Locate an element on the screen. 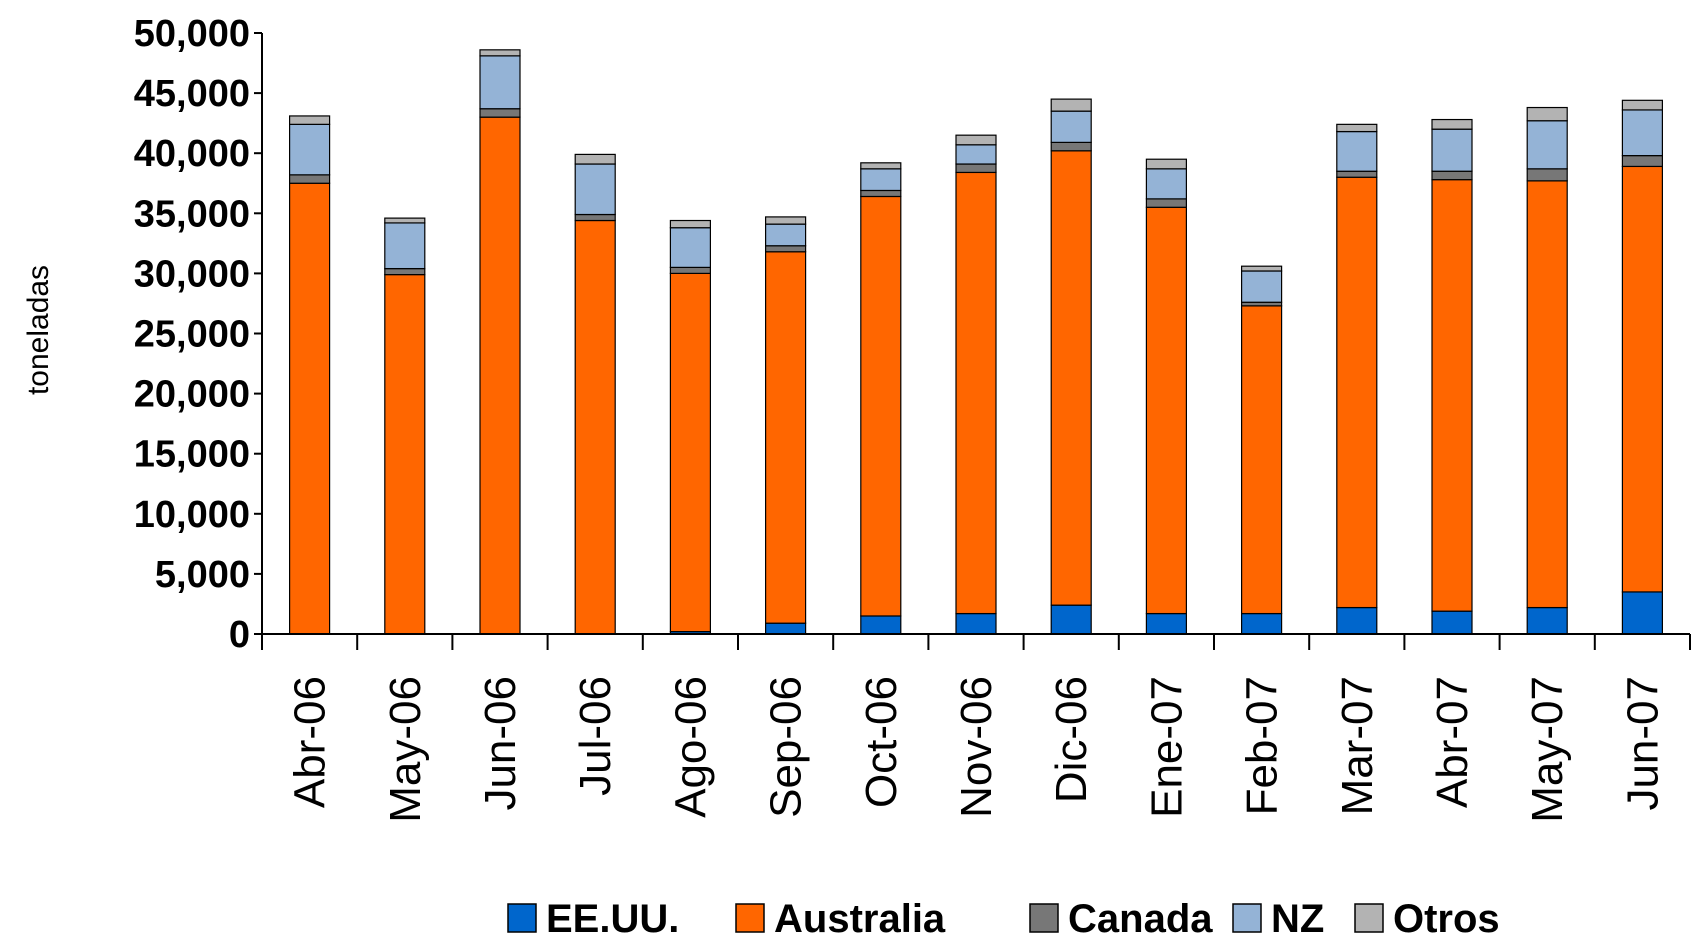 The image size is (1696, 950). y-tick-label: 40,000 is located at coordinates (192, 154).